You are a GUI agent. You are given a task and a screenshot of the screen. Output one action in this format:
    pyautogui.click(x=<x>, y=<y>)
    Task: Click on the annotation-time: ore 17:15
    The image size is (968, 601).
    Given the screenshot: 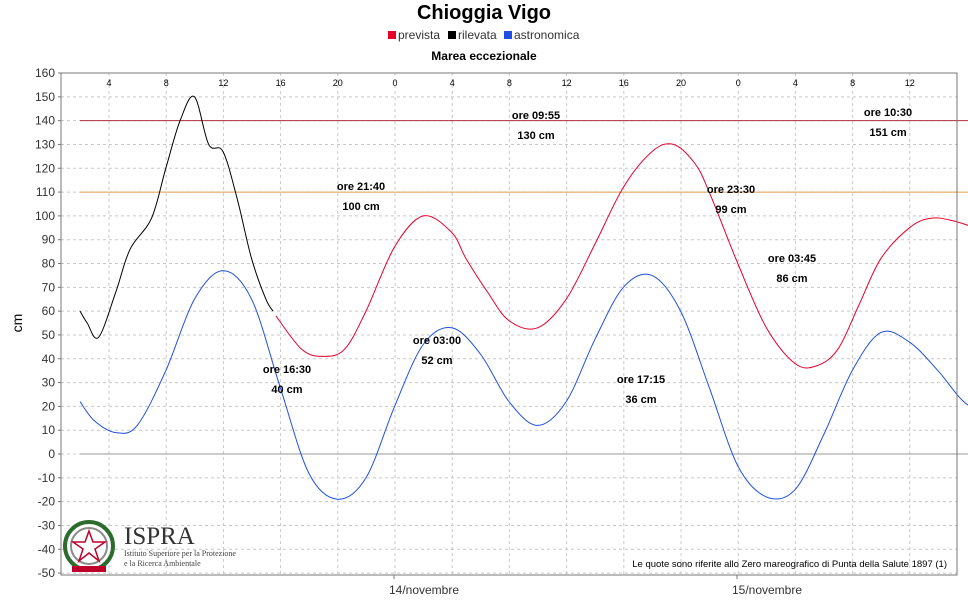 What is the action you would take?
    pyautogui.click(x=641, y=380)
    